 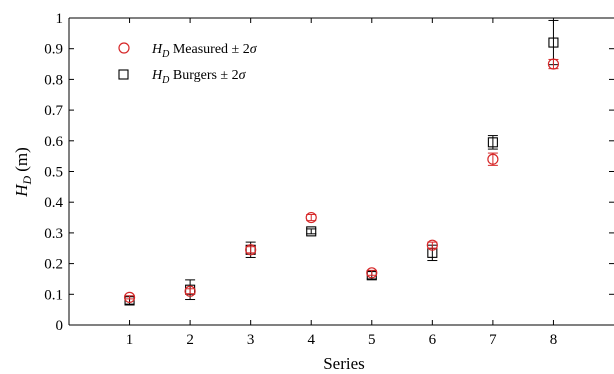 I want to click on y-tick-label: 0.2, so click(x=53, y=265).